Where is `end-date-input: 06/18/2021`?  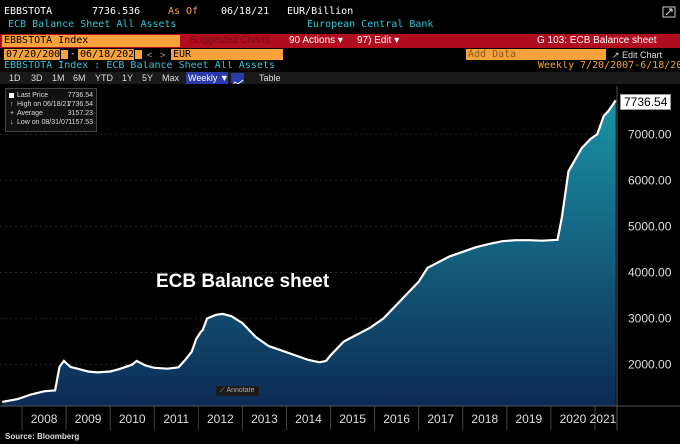 end-date-input: 06/18/2021 is located at coordinates (109, 54).